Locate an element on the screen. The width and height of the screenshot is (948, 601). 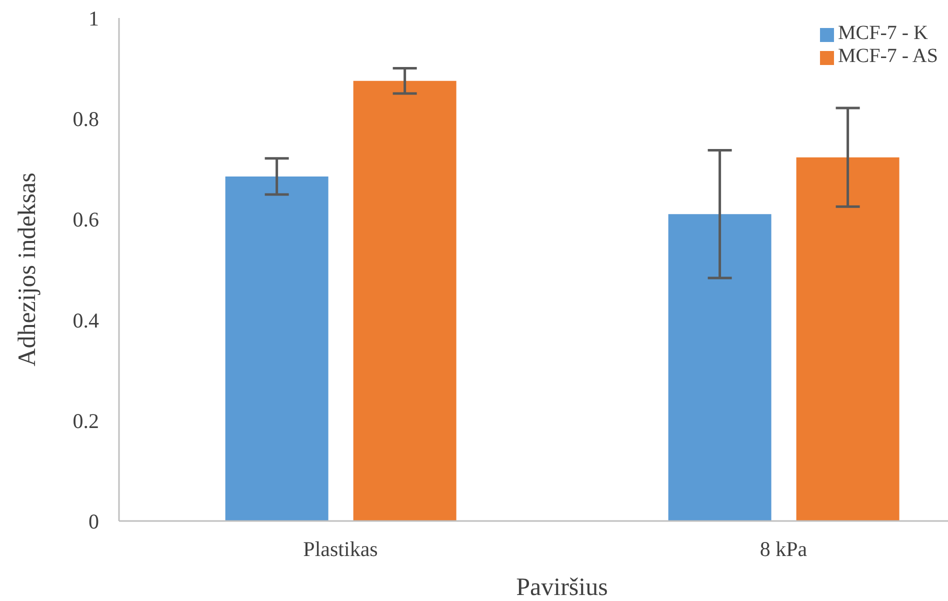
x-tick-label: Plastikas is located at coordinates (340, 548).